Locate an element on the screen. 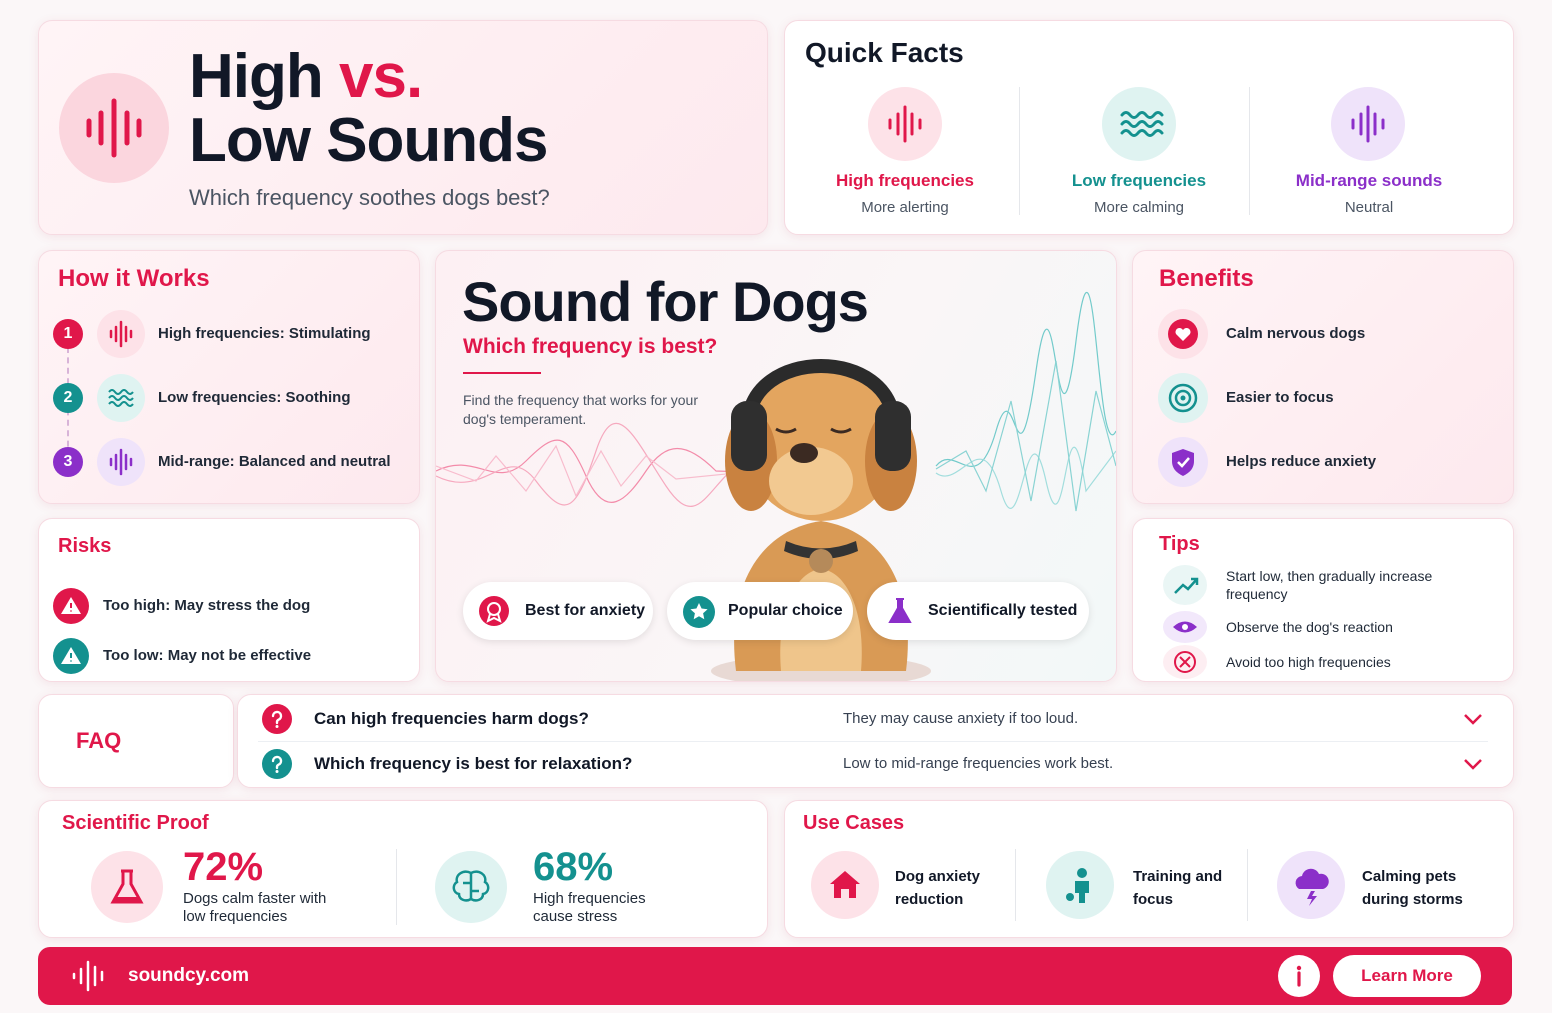 This screenshot has width=1552, height=1013. title-end: Low Sounds is located at coordinates (369, 140).